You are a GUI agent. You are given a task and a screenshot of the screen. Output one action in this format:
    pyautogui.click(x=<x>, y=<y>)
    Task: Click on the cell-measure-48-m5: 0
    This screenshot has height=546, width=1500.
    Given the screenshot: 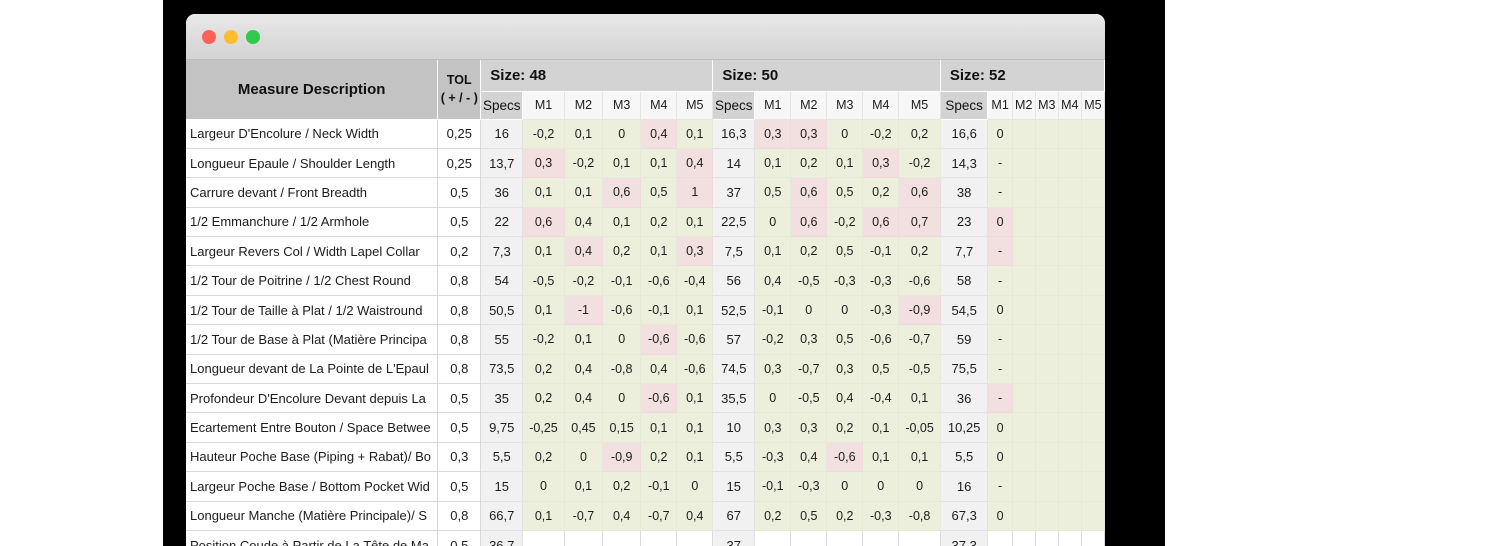 What is the action you would take?
    pyautogui.click(x=695, y=486)
    